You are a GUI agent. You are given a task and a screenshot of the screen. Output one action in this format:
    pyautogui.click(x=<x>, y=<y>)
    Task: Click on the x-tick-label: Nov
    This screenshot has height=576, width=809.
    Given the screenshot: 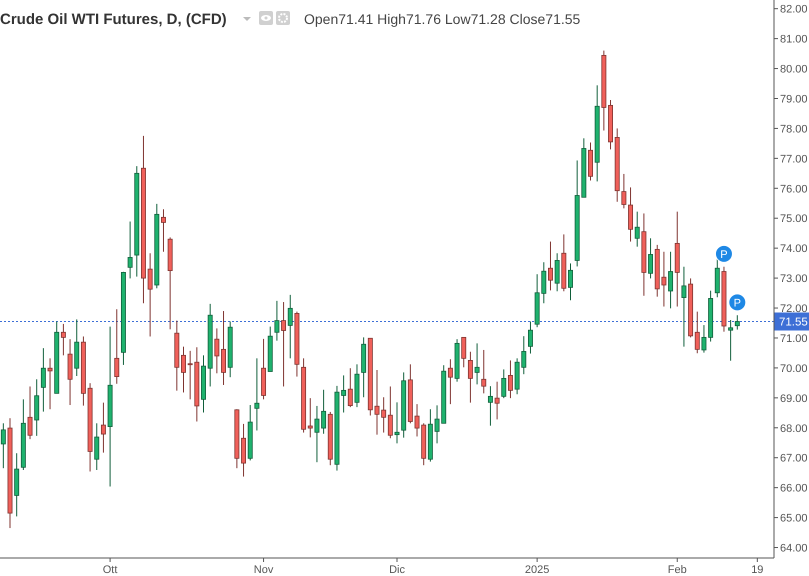 What is the action you would take?
    pyautogui.click(x=264, y=570)
    